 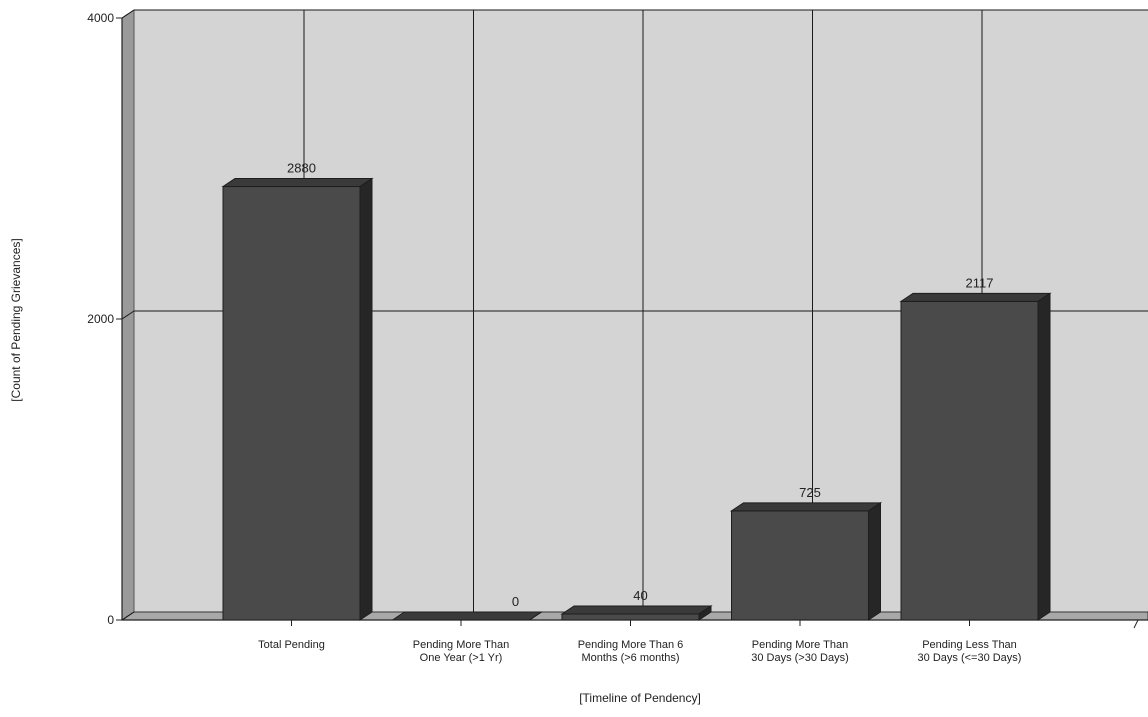 What do you see at coordinates (16, 319) in the screenshot?
I see `y-axis-title: [Count of Pending Grievances]` at bounding box center [16, 319].